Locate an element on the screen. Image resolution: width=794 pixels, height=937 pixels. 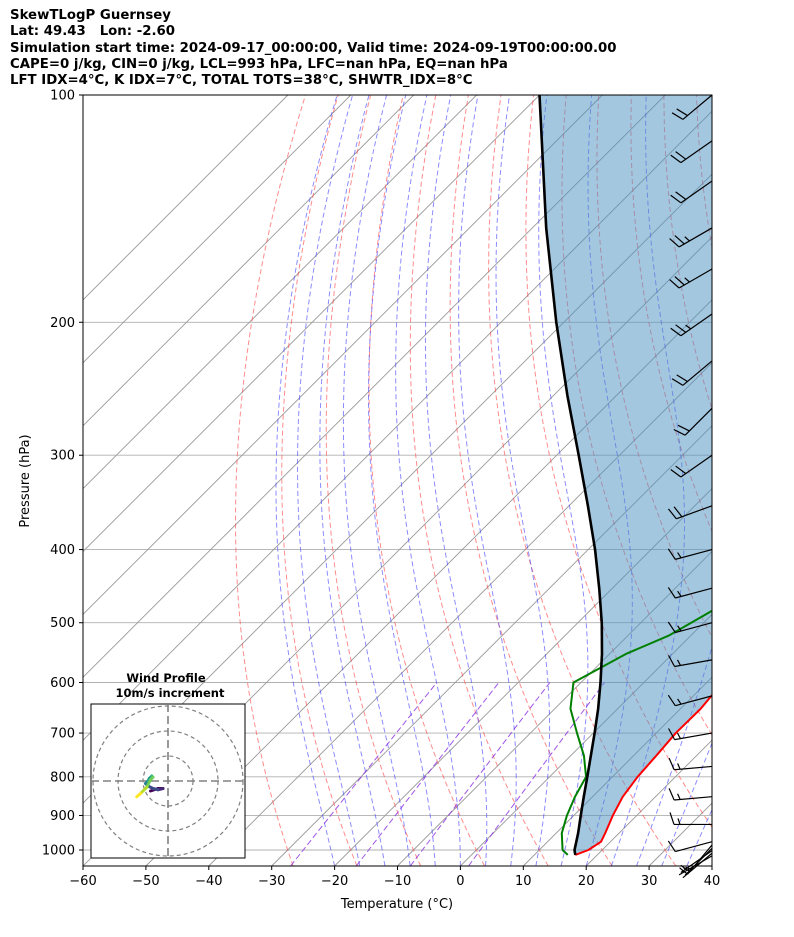
parcel-profile-line is located at coordinates (571, 475).